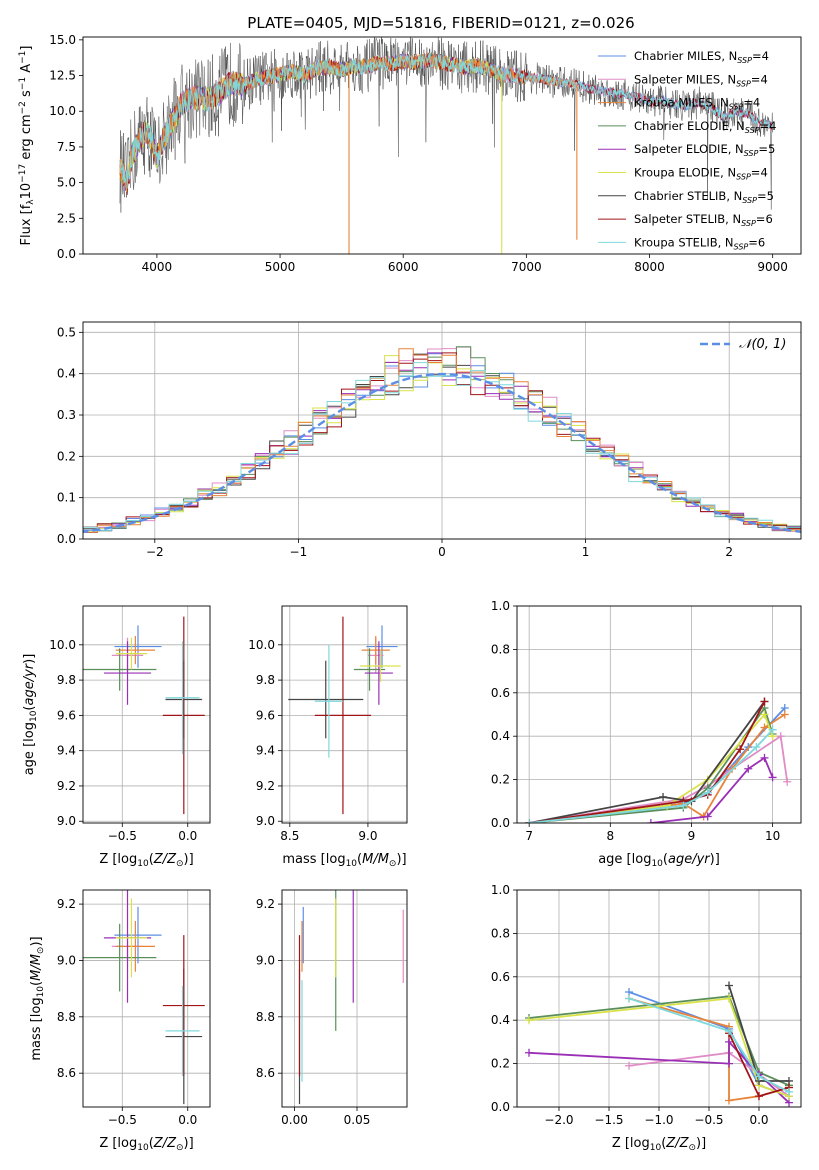 The height and width of the screenshot is (1170, 819). I want to click on x-tick-label: −1, so click(299, 552).